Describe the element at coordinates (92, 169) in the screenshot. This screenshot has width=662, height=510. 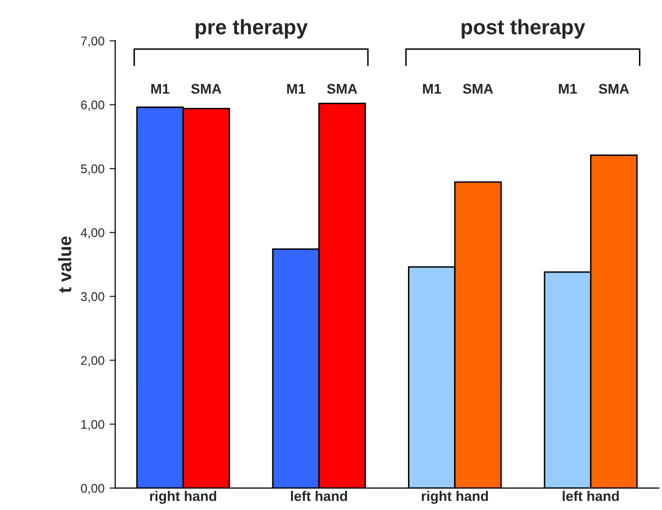
I see `y-tick-label: 5,00` at that location.